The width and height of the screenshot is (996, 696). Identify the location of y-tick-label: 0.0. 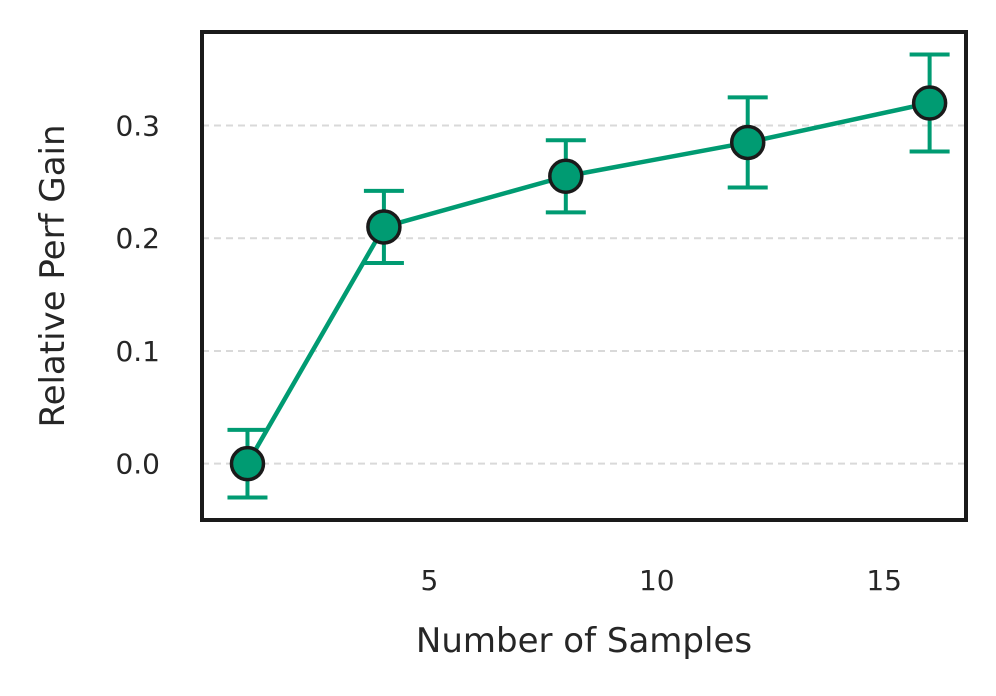
(137, 464).